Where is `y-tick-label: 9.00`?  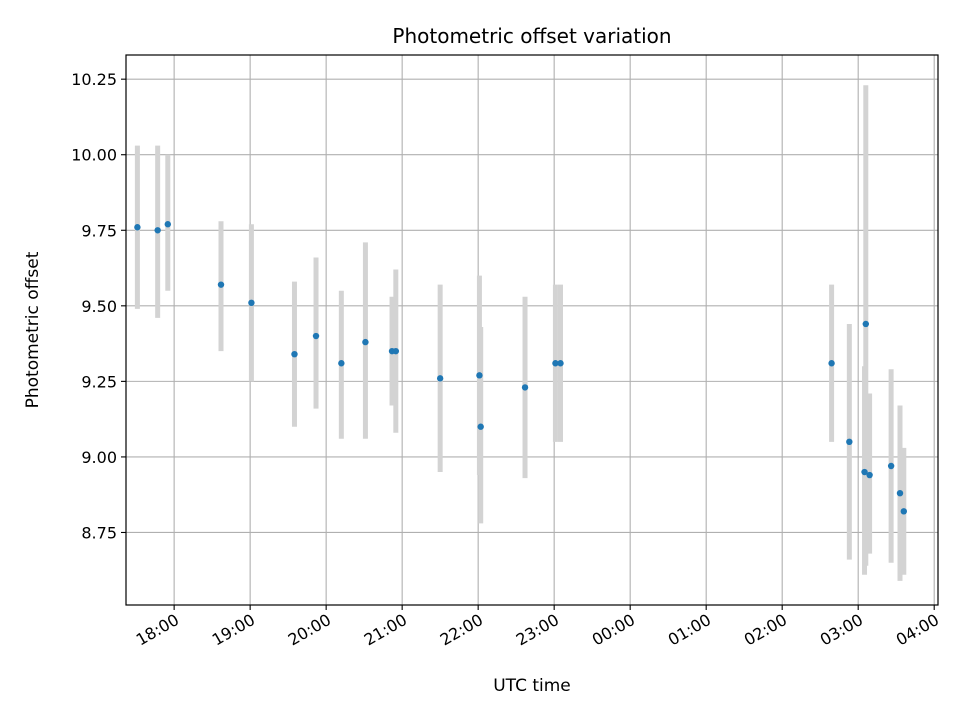
y-tick-label: 9.00 is located at coordinates (99, 457).